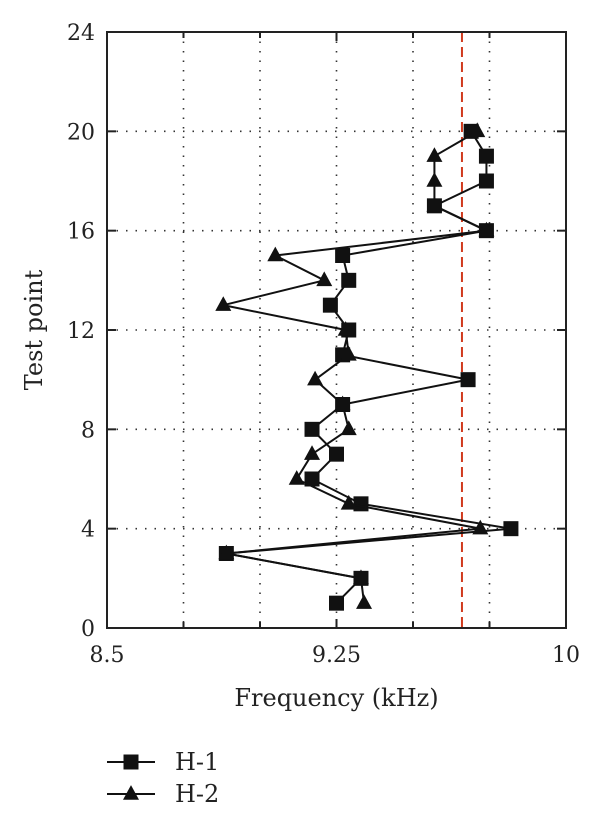 Image resolution: width=600 pixels, height=823 pixels. Describe the element at coordinates (88, 530) in the screenshot. I see `y-tick-label: 4` at that location.